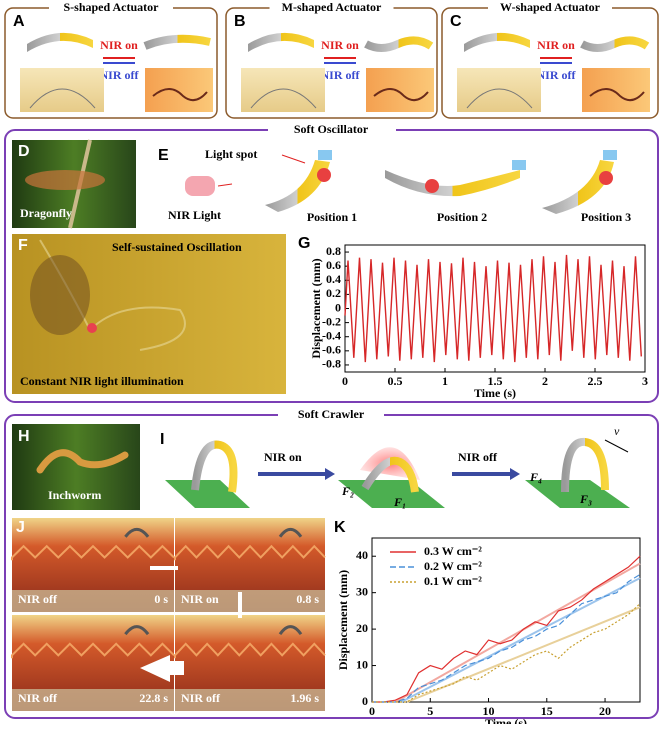 This screenshot has height=729, width=664. I want to click on y-tick-label: -0.8, so click(331, 364).